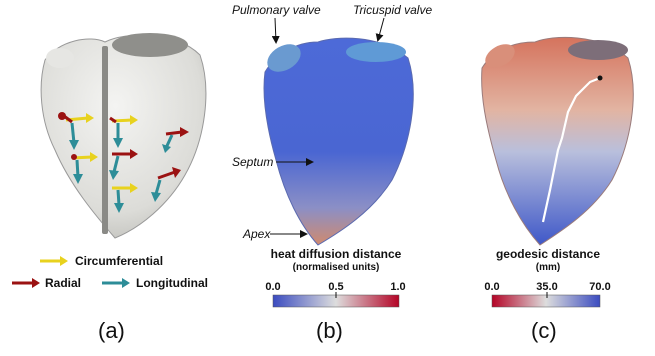 The height and width of the screenshot is (356, 655). I want to click on annotation-pulmonary-valve: Pulmonary valve, so click(276, 10).